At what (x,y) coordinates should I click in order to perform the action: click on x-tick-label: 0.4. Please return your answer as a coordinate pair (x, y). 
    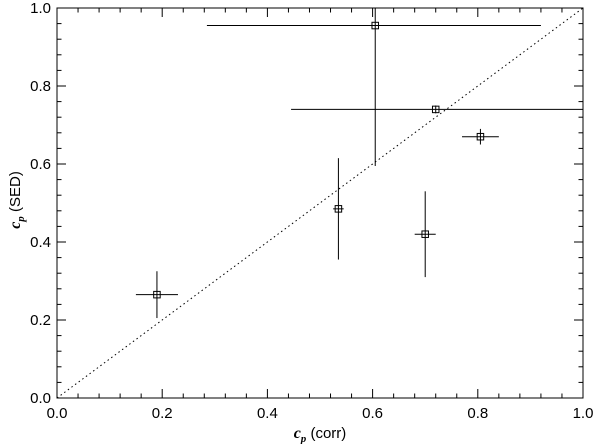
    Looking at the image, I should click on (267, 413).